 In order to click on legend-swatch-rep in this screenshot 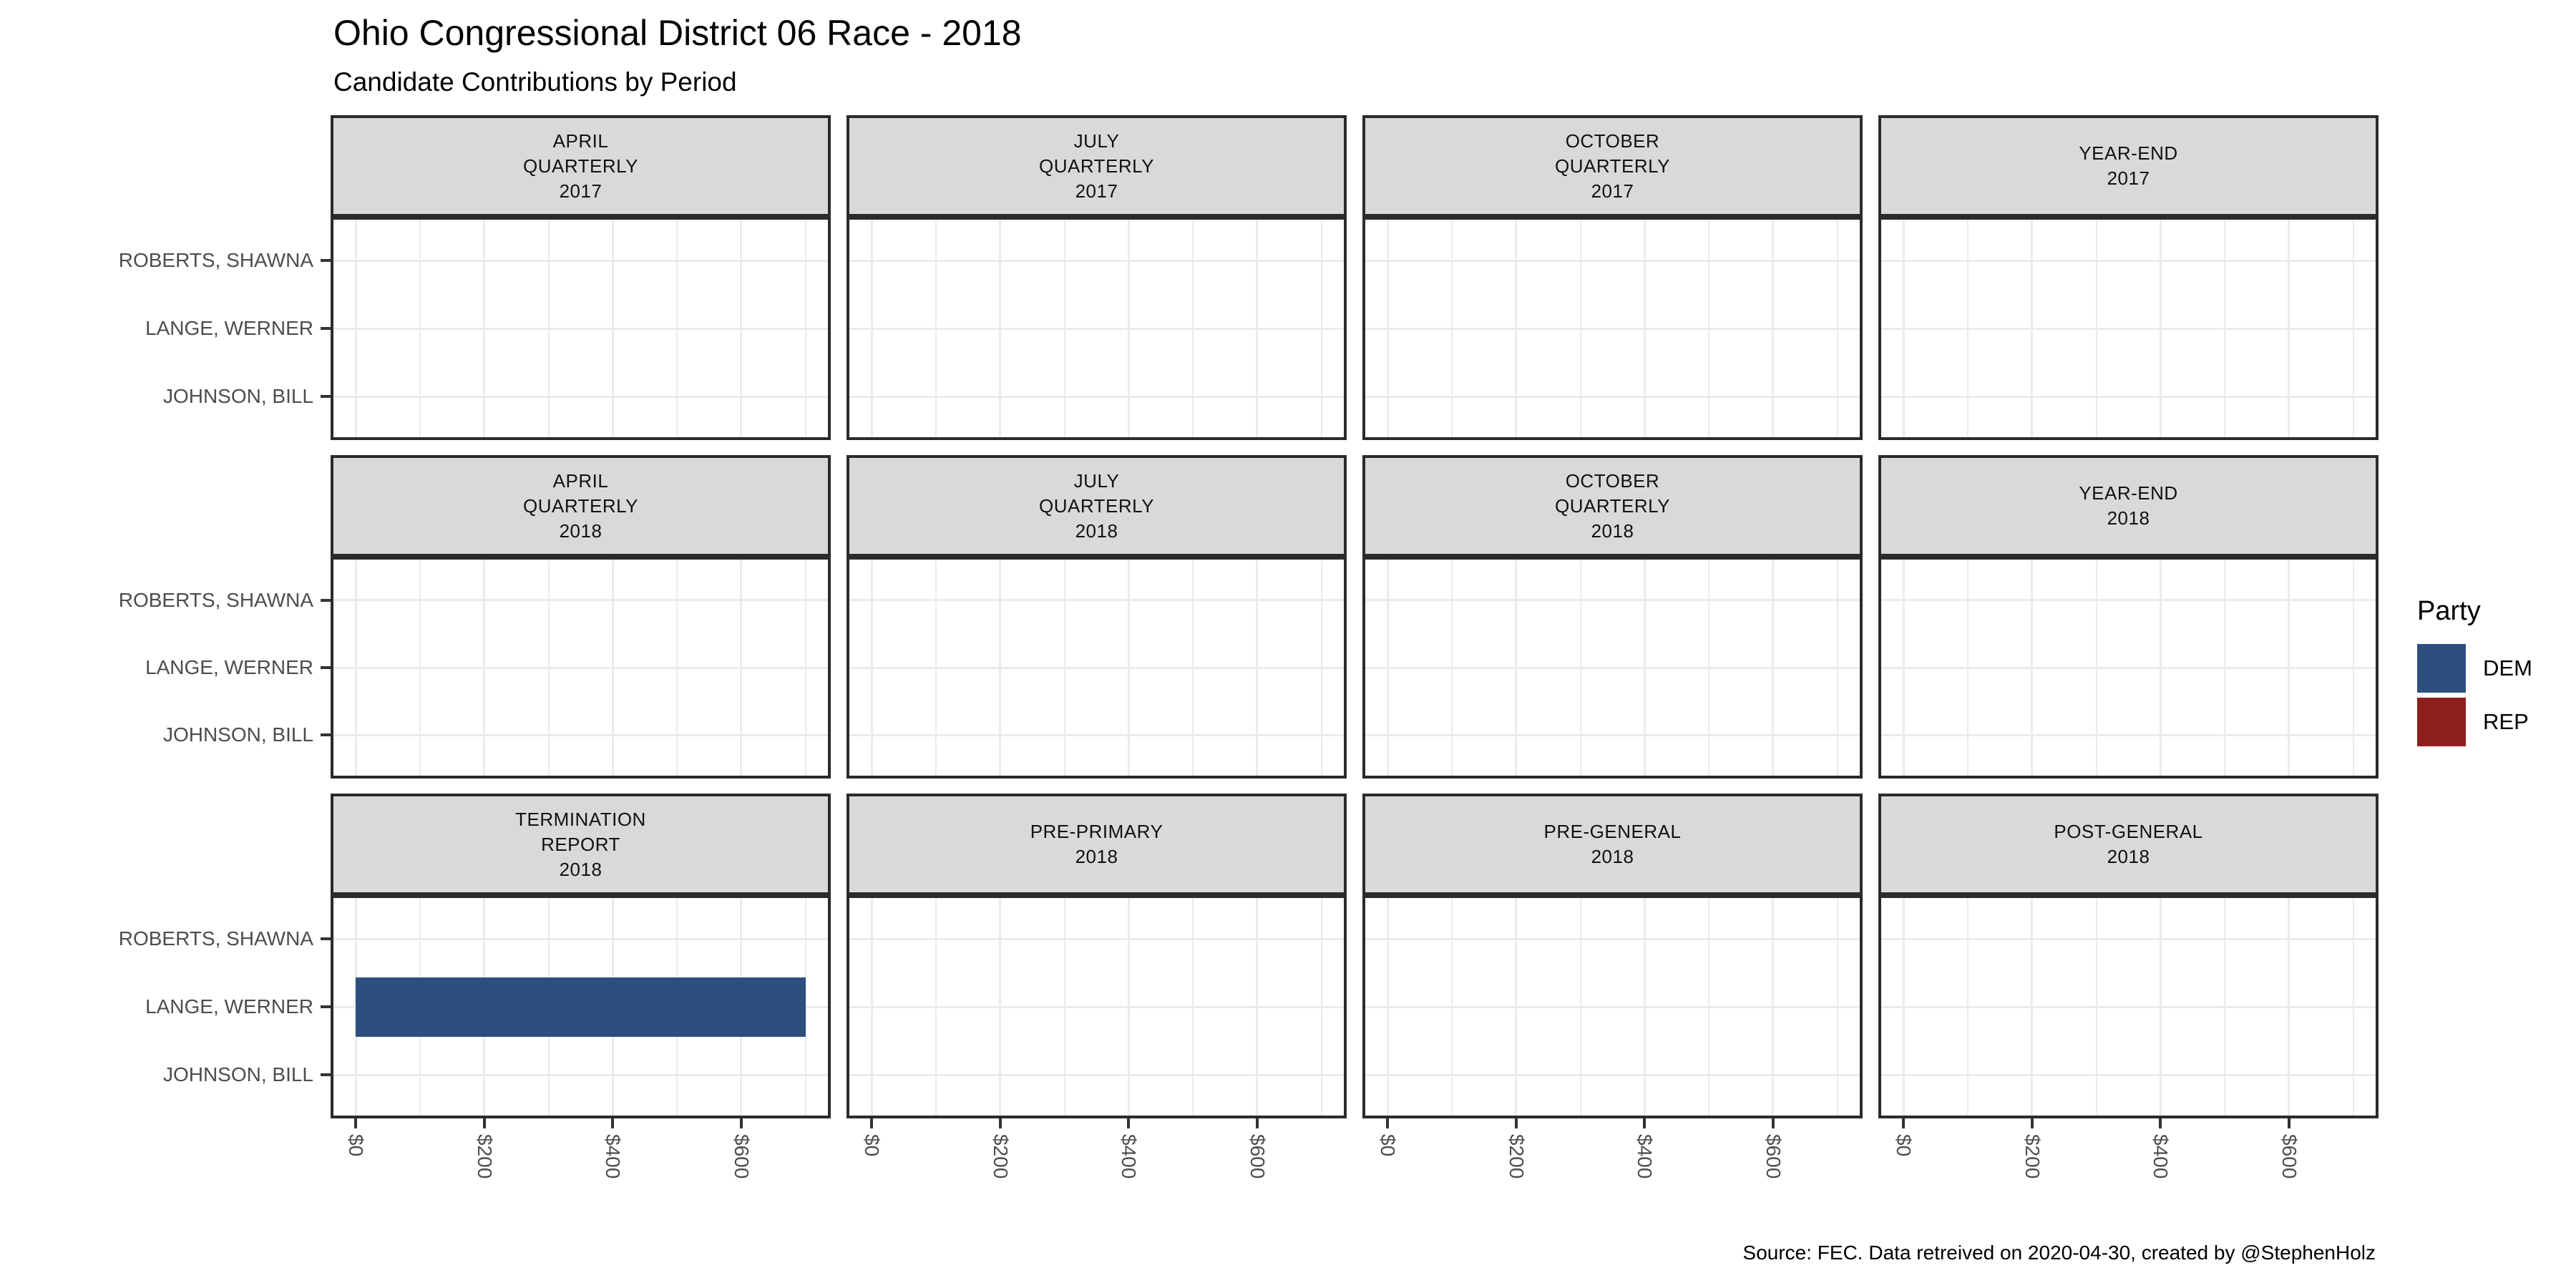, I will do `click(2441, 722)`.